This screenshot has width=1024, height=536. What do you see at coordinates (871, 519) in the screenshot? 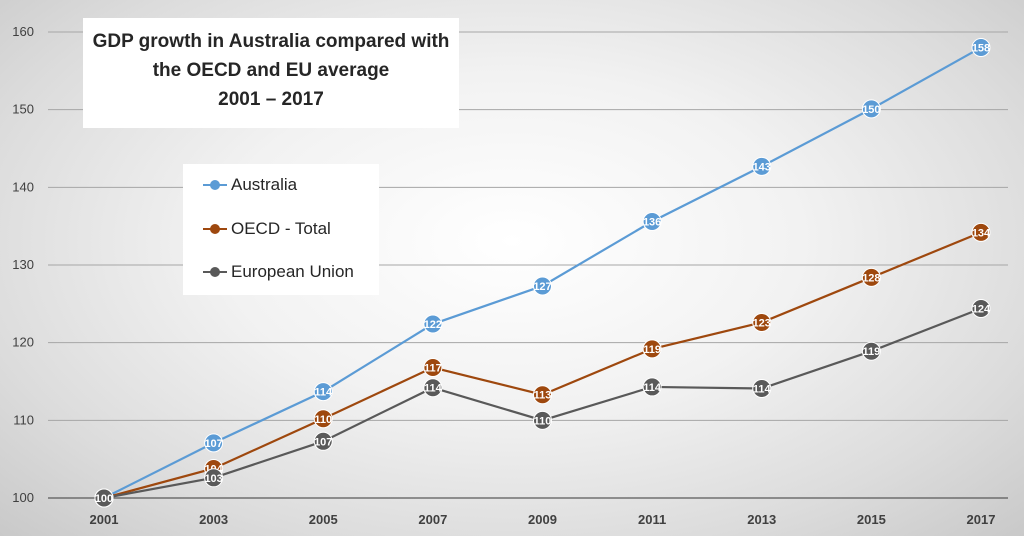
I see `x-tick-label: 2015` at bounding box center [871, 519].